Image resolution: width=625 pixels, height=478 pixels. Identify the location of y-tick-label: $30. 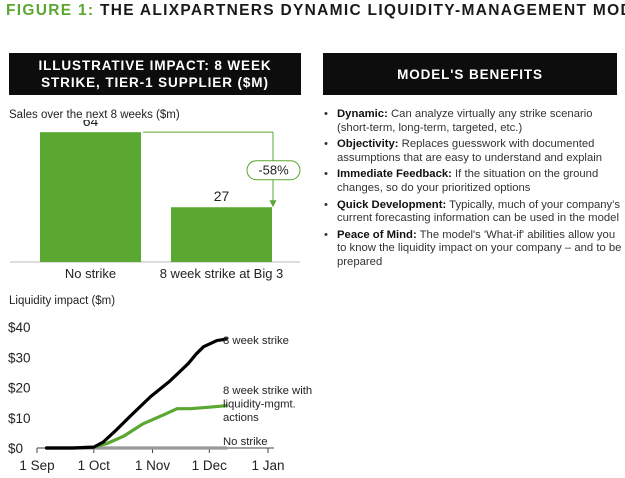
(19, 357).